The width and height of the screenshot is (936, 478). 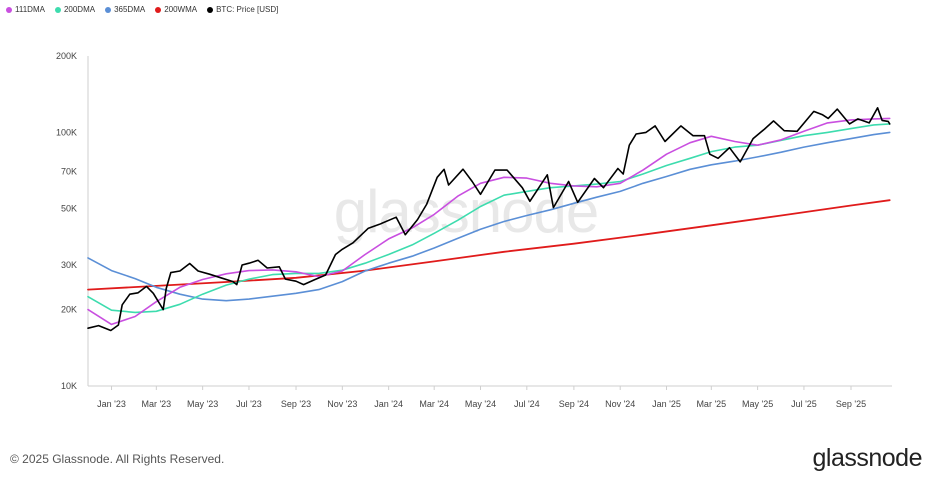 I want to click on legend-dot-btc-price, so click(x=210, y=9).